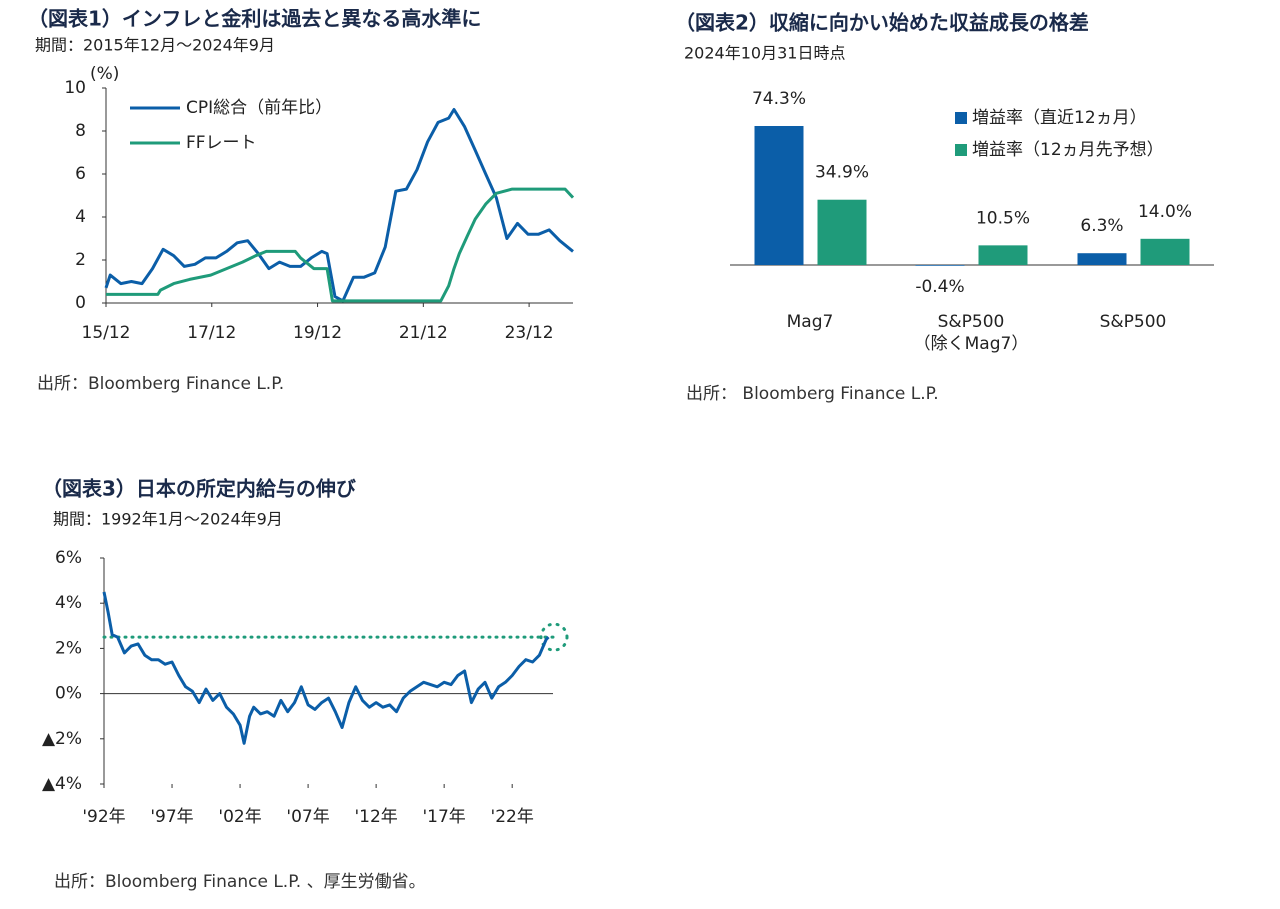  I want to click on y-tick-label: 6, so click(80, 174).